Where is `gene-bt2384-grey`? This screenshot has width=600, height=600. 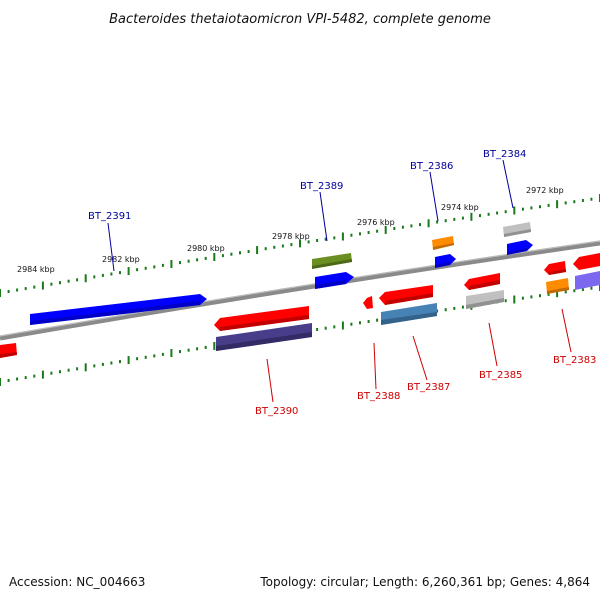
gene-bt2384-grey is located at coordinates (517, 229).